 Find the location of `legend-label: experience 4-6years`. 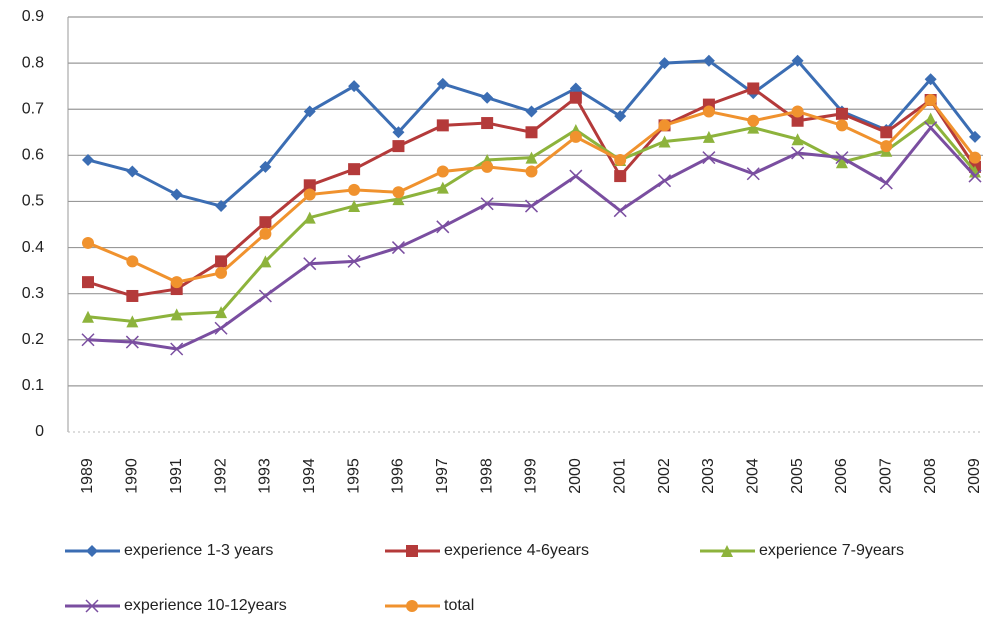

legend-label: experience 4-6years is located at coordinates (516, 550).